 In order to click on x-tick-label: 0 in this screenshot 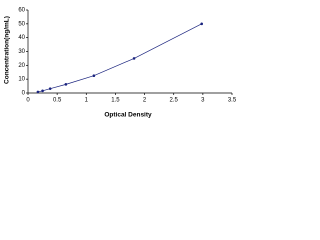, I will do `click(28, 101)`.